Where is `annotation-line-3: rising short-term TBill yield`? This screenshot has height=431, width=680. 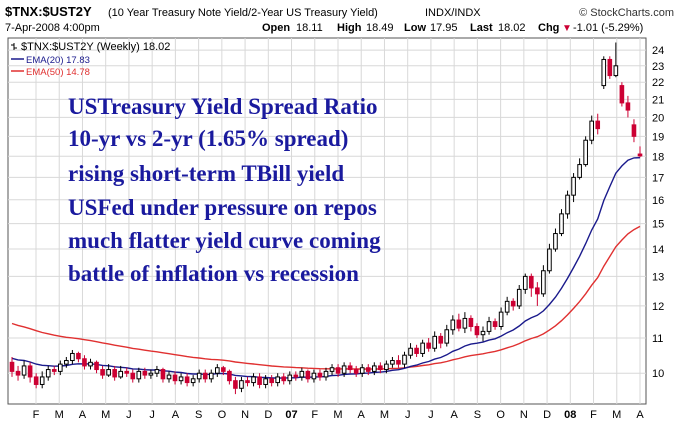 annotation-line-3: rising short-term TBill yield is located at coordinates (206, 173).